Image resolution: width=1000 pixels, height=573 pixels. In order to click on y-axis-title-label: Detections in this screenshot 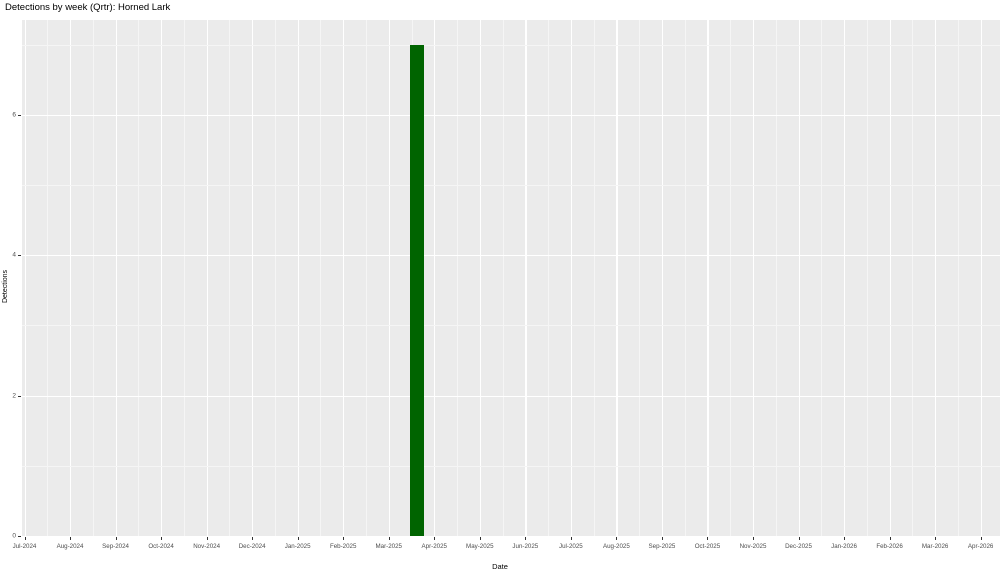, I will do `click(6, 286)`.